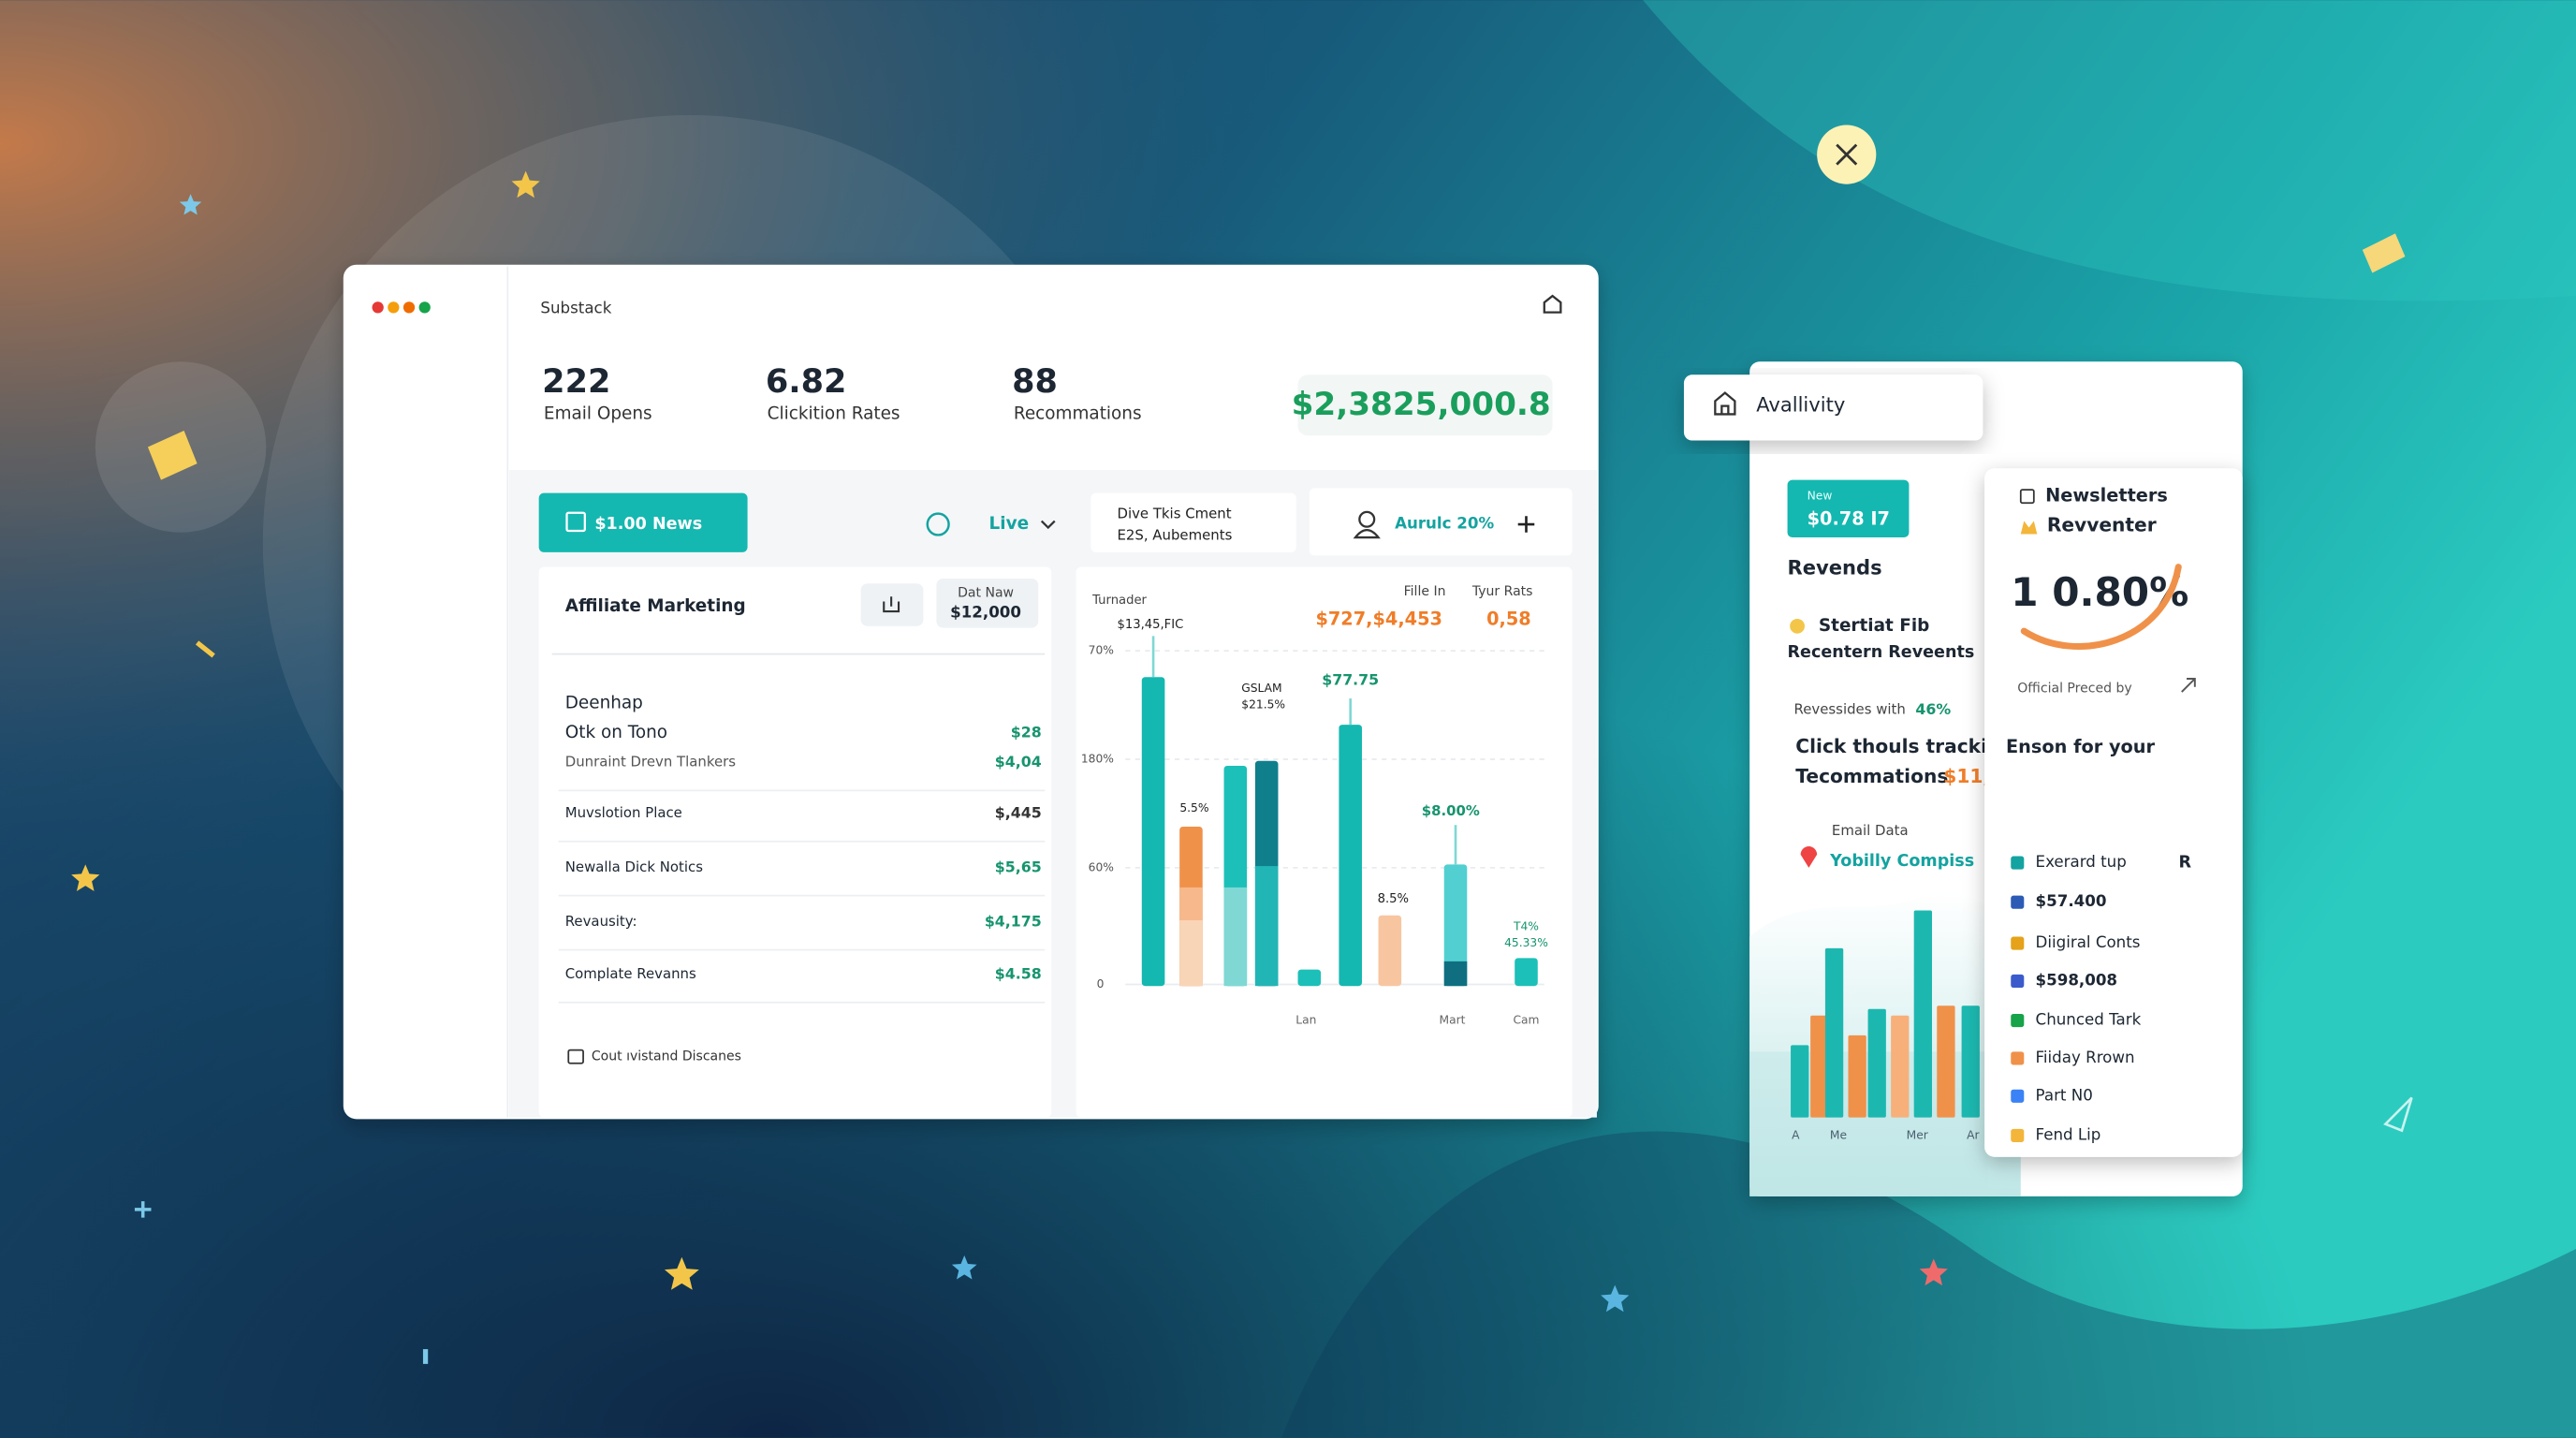 The height and width of the screenshot is (1438, 2576). What do you see at coordinates (1048, 525) in the screenshot?
I see `chevron` at bounding box center [1048, 525].